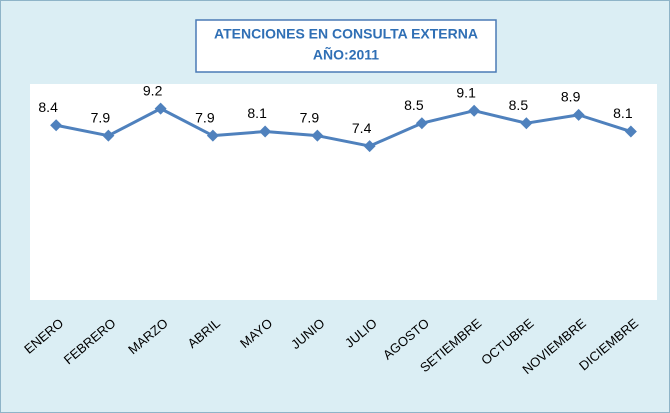 The height and width of the screenshot is (413, 670). What do you see at coordinates (362, 128) in the screenshot?
I see `data-label: 7.4` at bounding box center [362, 128].